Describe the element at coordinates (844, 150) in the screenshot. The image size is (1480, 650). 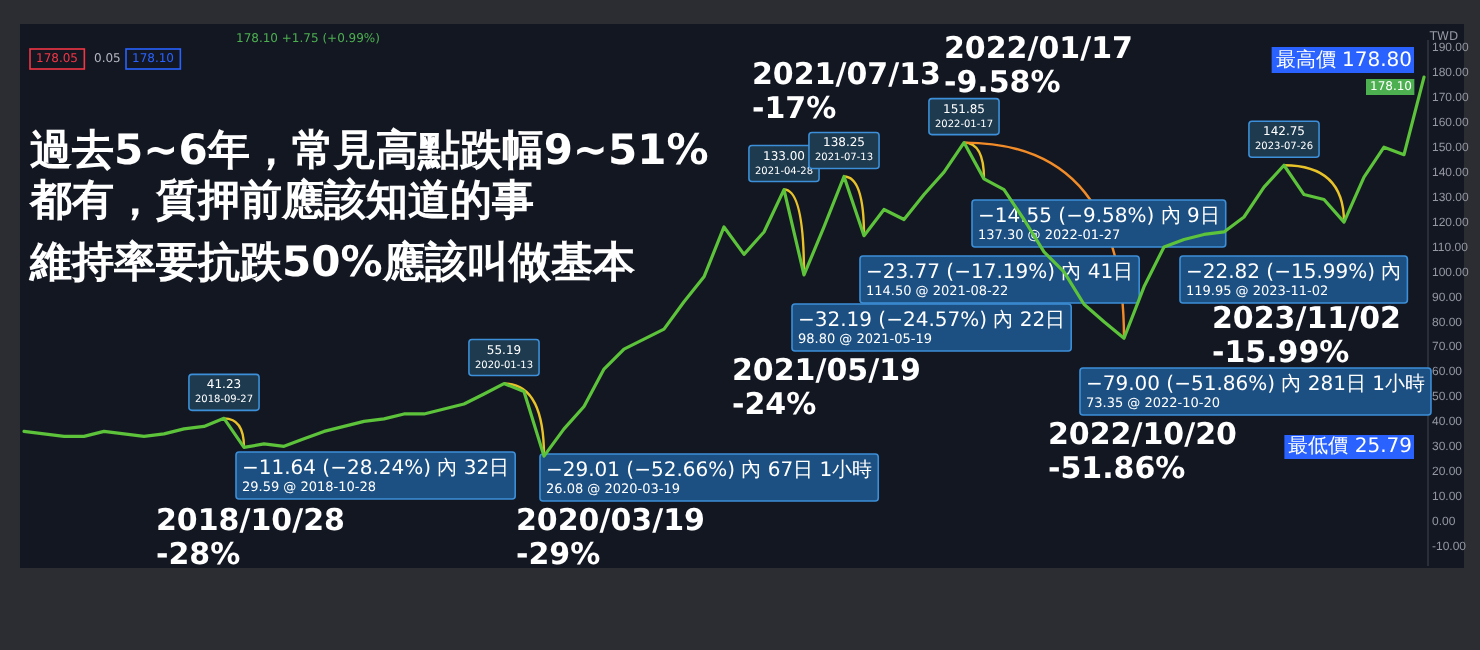
I see `annotation: 138.25 2021-07-13` at that location.